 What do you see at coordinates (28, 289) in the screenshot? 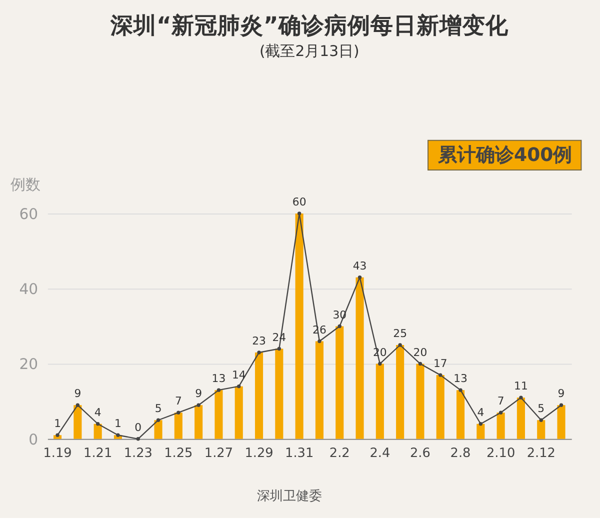
I see `y-tick-label: 40` at bounding box center [28, 289].